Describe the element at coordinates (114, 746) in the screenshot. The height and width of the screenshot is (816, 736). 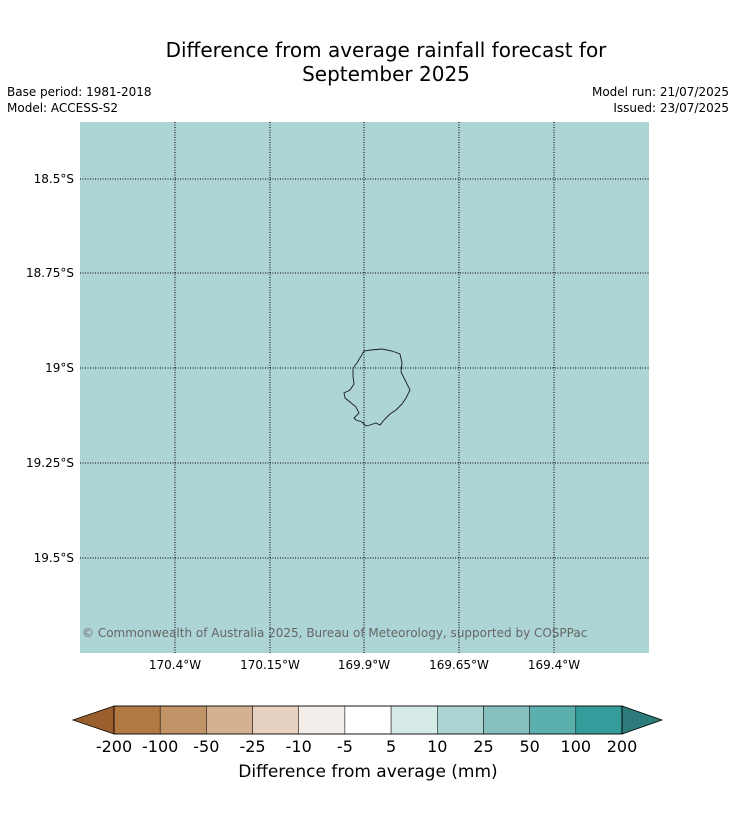
I see `colorbar-tick-label: -200` at that location.